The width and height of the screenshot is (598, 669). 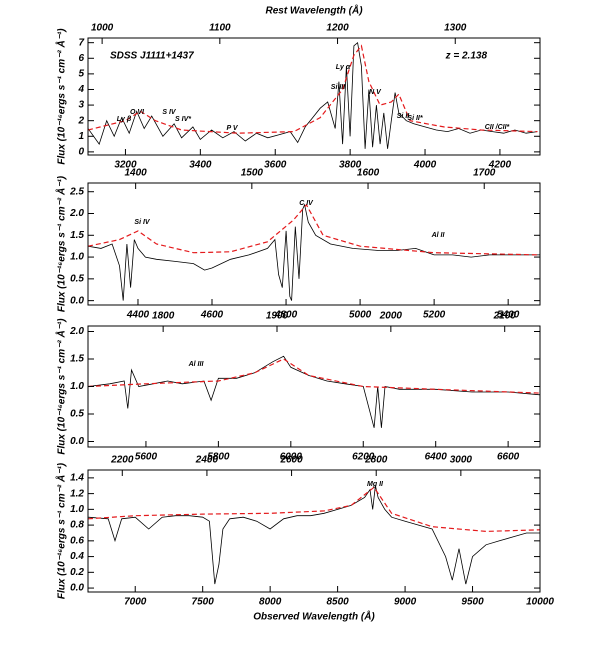 What do you see at coordinates (360, 315) in the screenshot?
I see `x-tick-label: 5000` at bounding box center [360, 315].